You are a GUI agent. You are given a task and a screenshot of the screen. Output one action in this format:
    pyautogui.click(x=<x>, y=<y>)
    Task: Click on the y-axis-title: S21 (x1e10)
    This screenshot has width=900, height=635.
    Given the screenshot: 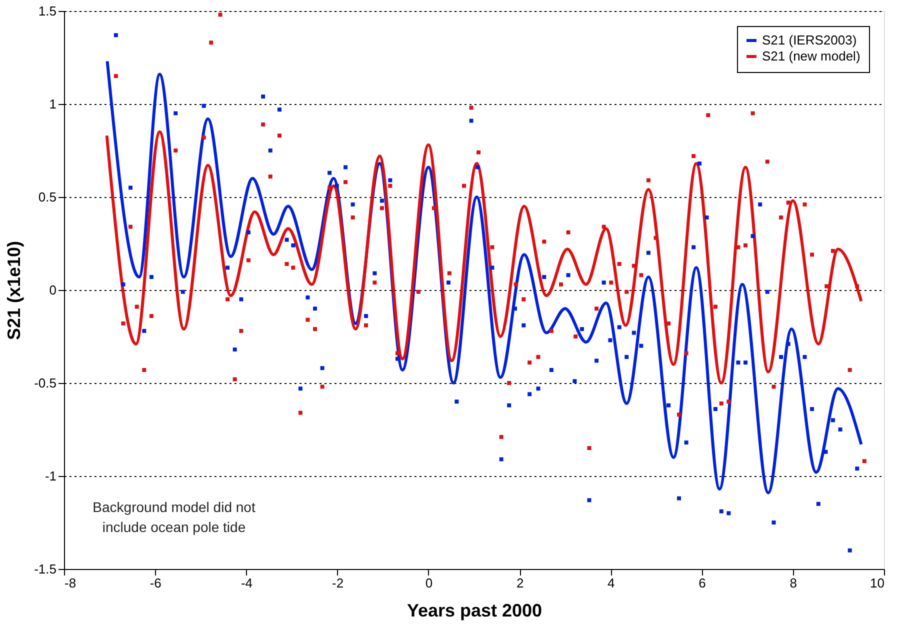 What is the action you would take?
    pyautogui.click(x=14, y=290)
    